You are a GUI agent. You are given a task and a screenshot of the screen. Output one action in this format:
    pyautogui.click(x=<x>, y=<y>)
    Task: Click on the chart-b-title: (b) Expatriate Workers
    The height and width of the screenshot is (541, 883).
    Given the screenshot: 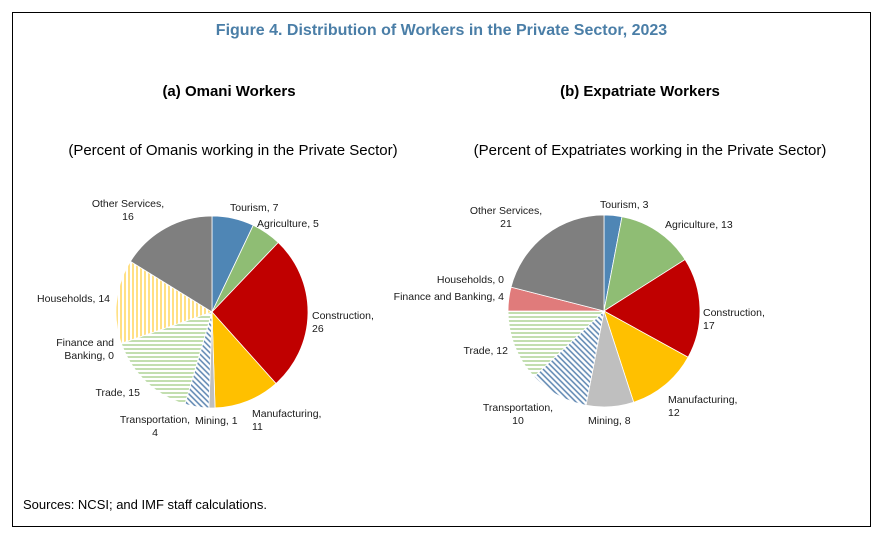 What is the action you would take?
    pyautogui.click(x=640, y=91)
    